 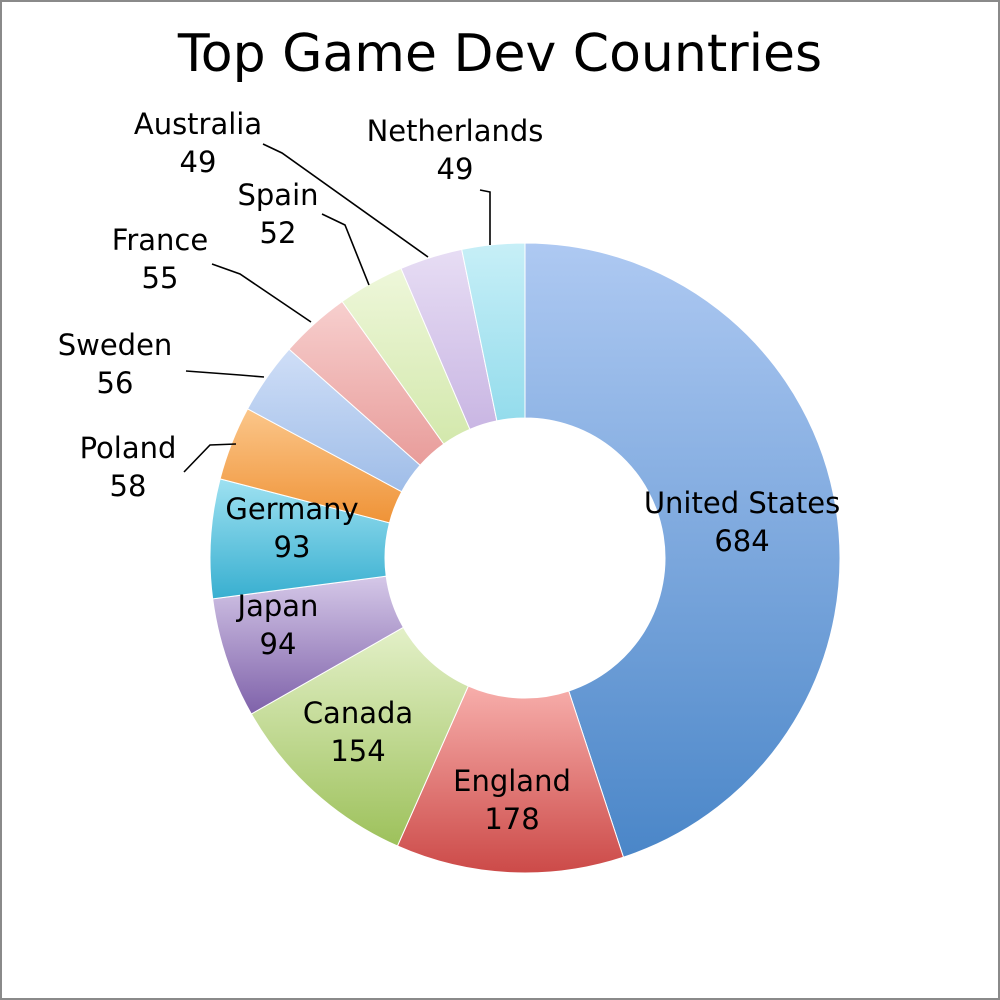 What do you see at coordinates (511, 819) in the screenshot?
I see `slice-value-england: 178` at bounding box center [511, 819].